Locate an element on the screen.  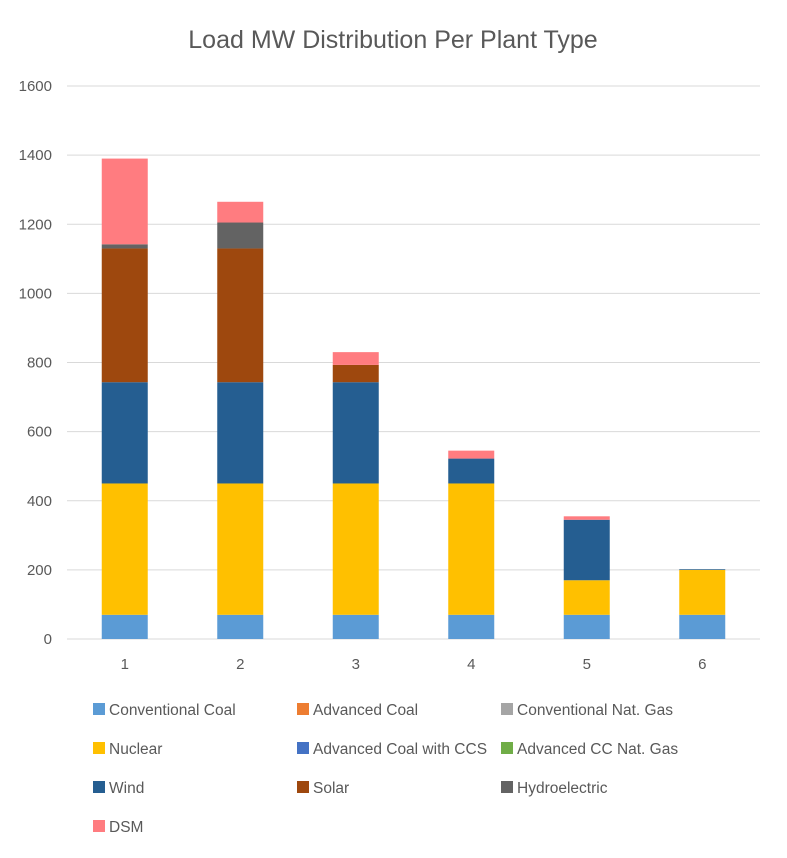
chart-title: Load MW Distribution Per Plant Type is located at coordinates (392, 40).